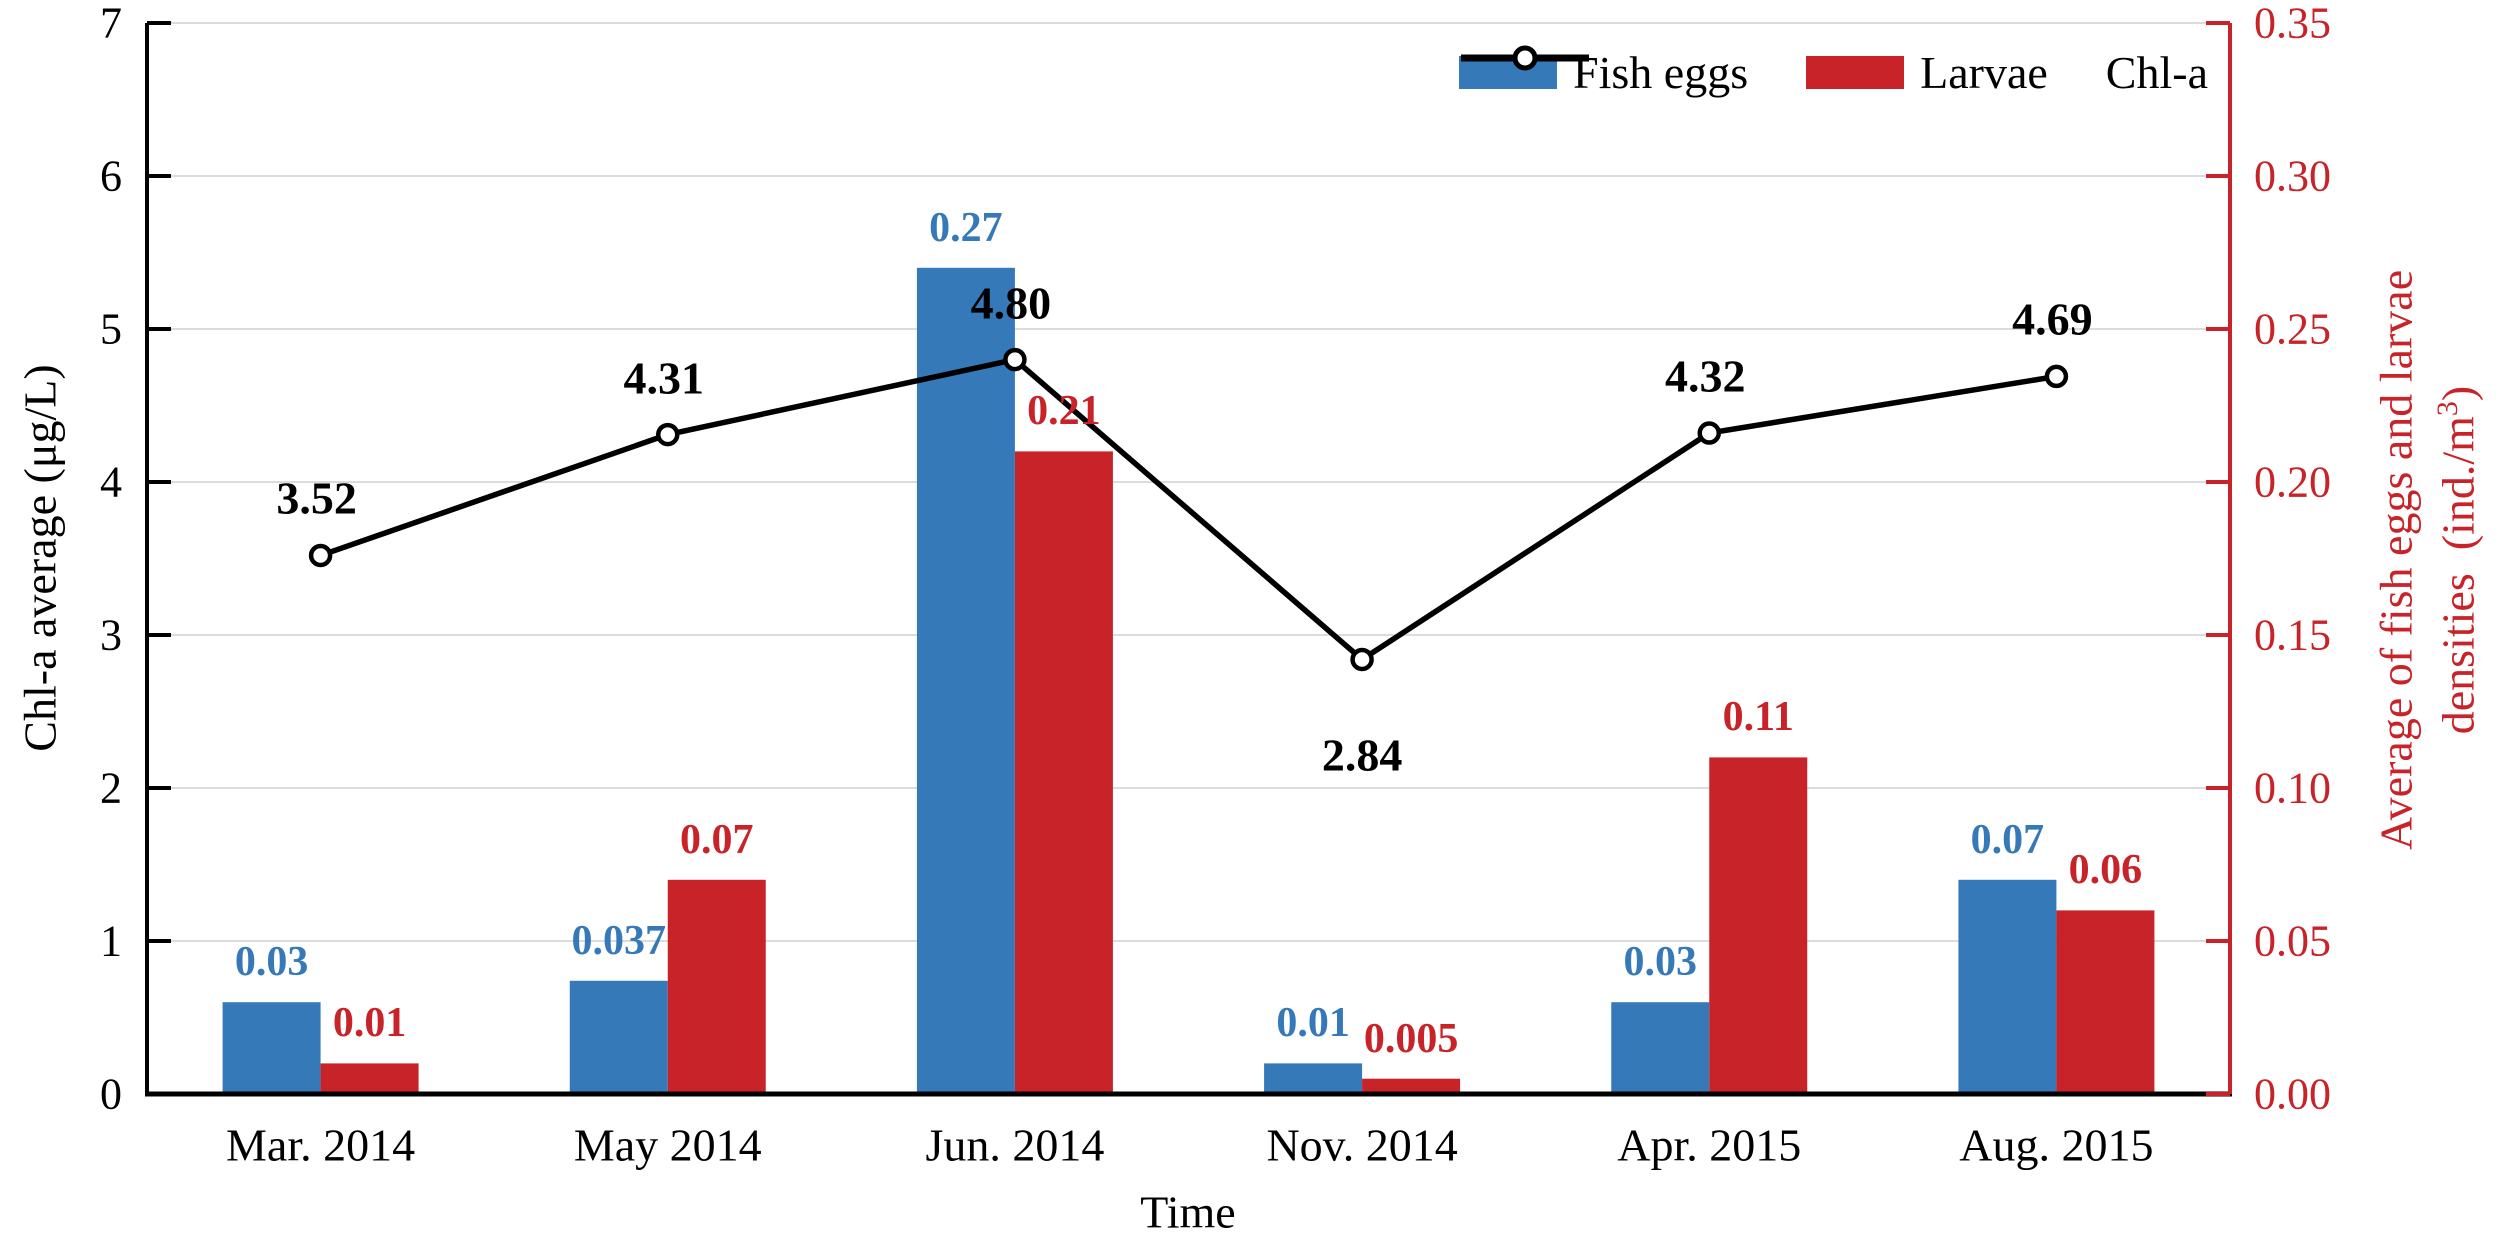 The height and width of the screenshot is (1256, 2500). Describe the element at coordinates (2105, 870) in the screenshot. I see `larvae-value-label: 0.06` at that location.